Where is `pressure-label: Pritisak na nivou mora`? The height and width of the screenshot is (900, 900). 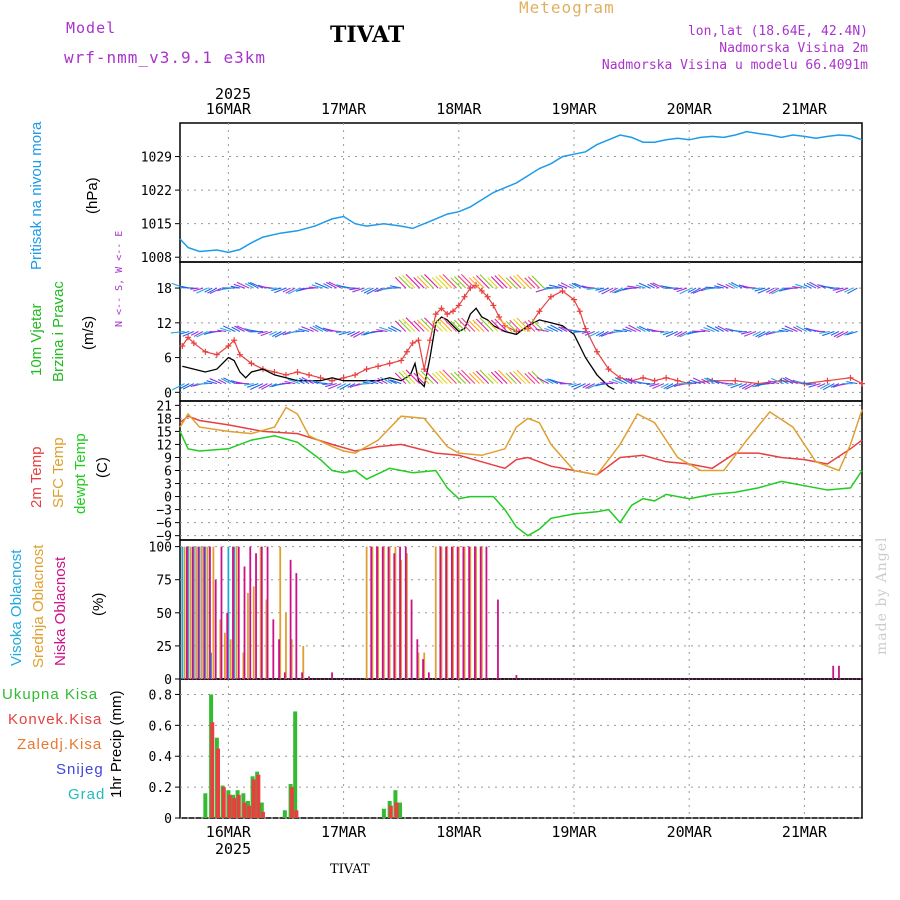
pressure-label: Pritisak na nivou mora is located at coordinates (36, 195).